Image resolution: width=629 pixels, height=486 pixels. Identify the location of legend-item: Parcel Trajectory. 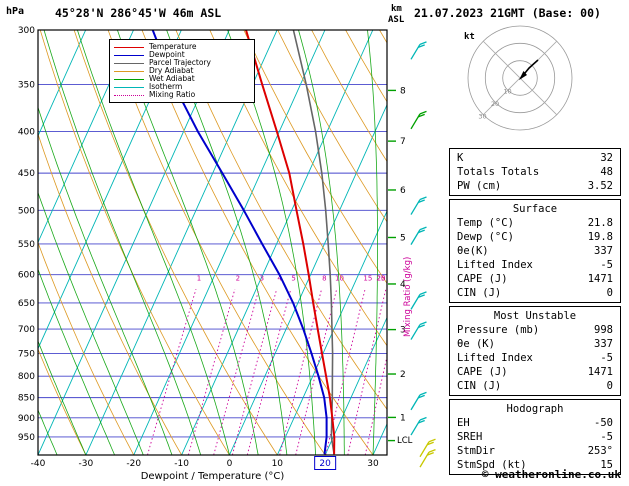
(182, 63).